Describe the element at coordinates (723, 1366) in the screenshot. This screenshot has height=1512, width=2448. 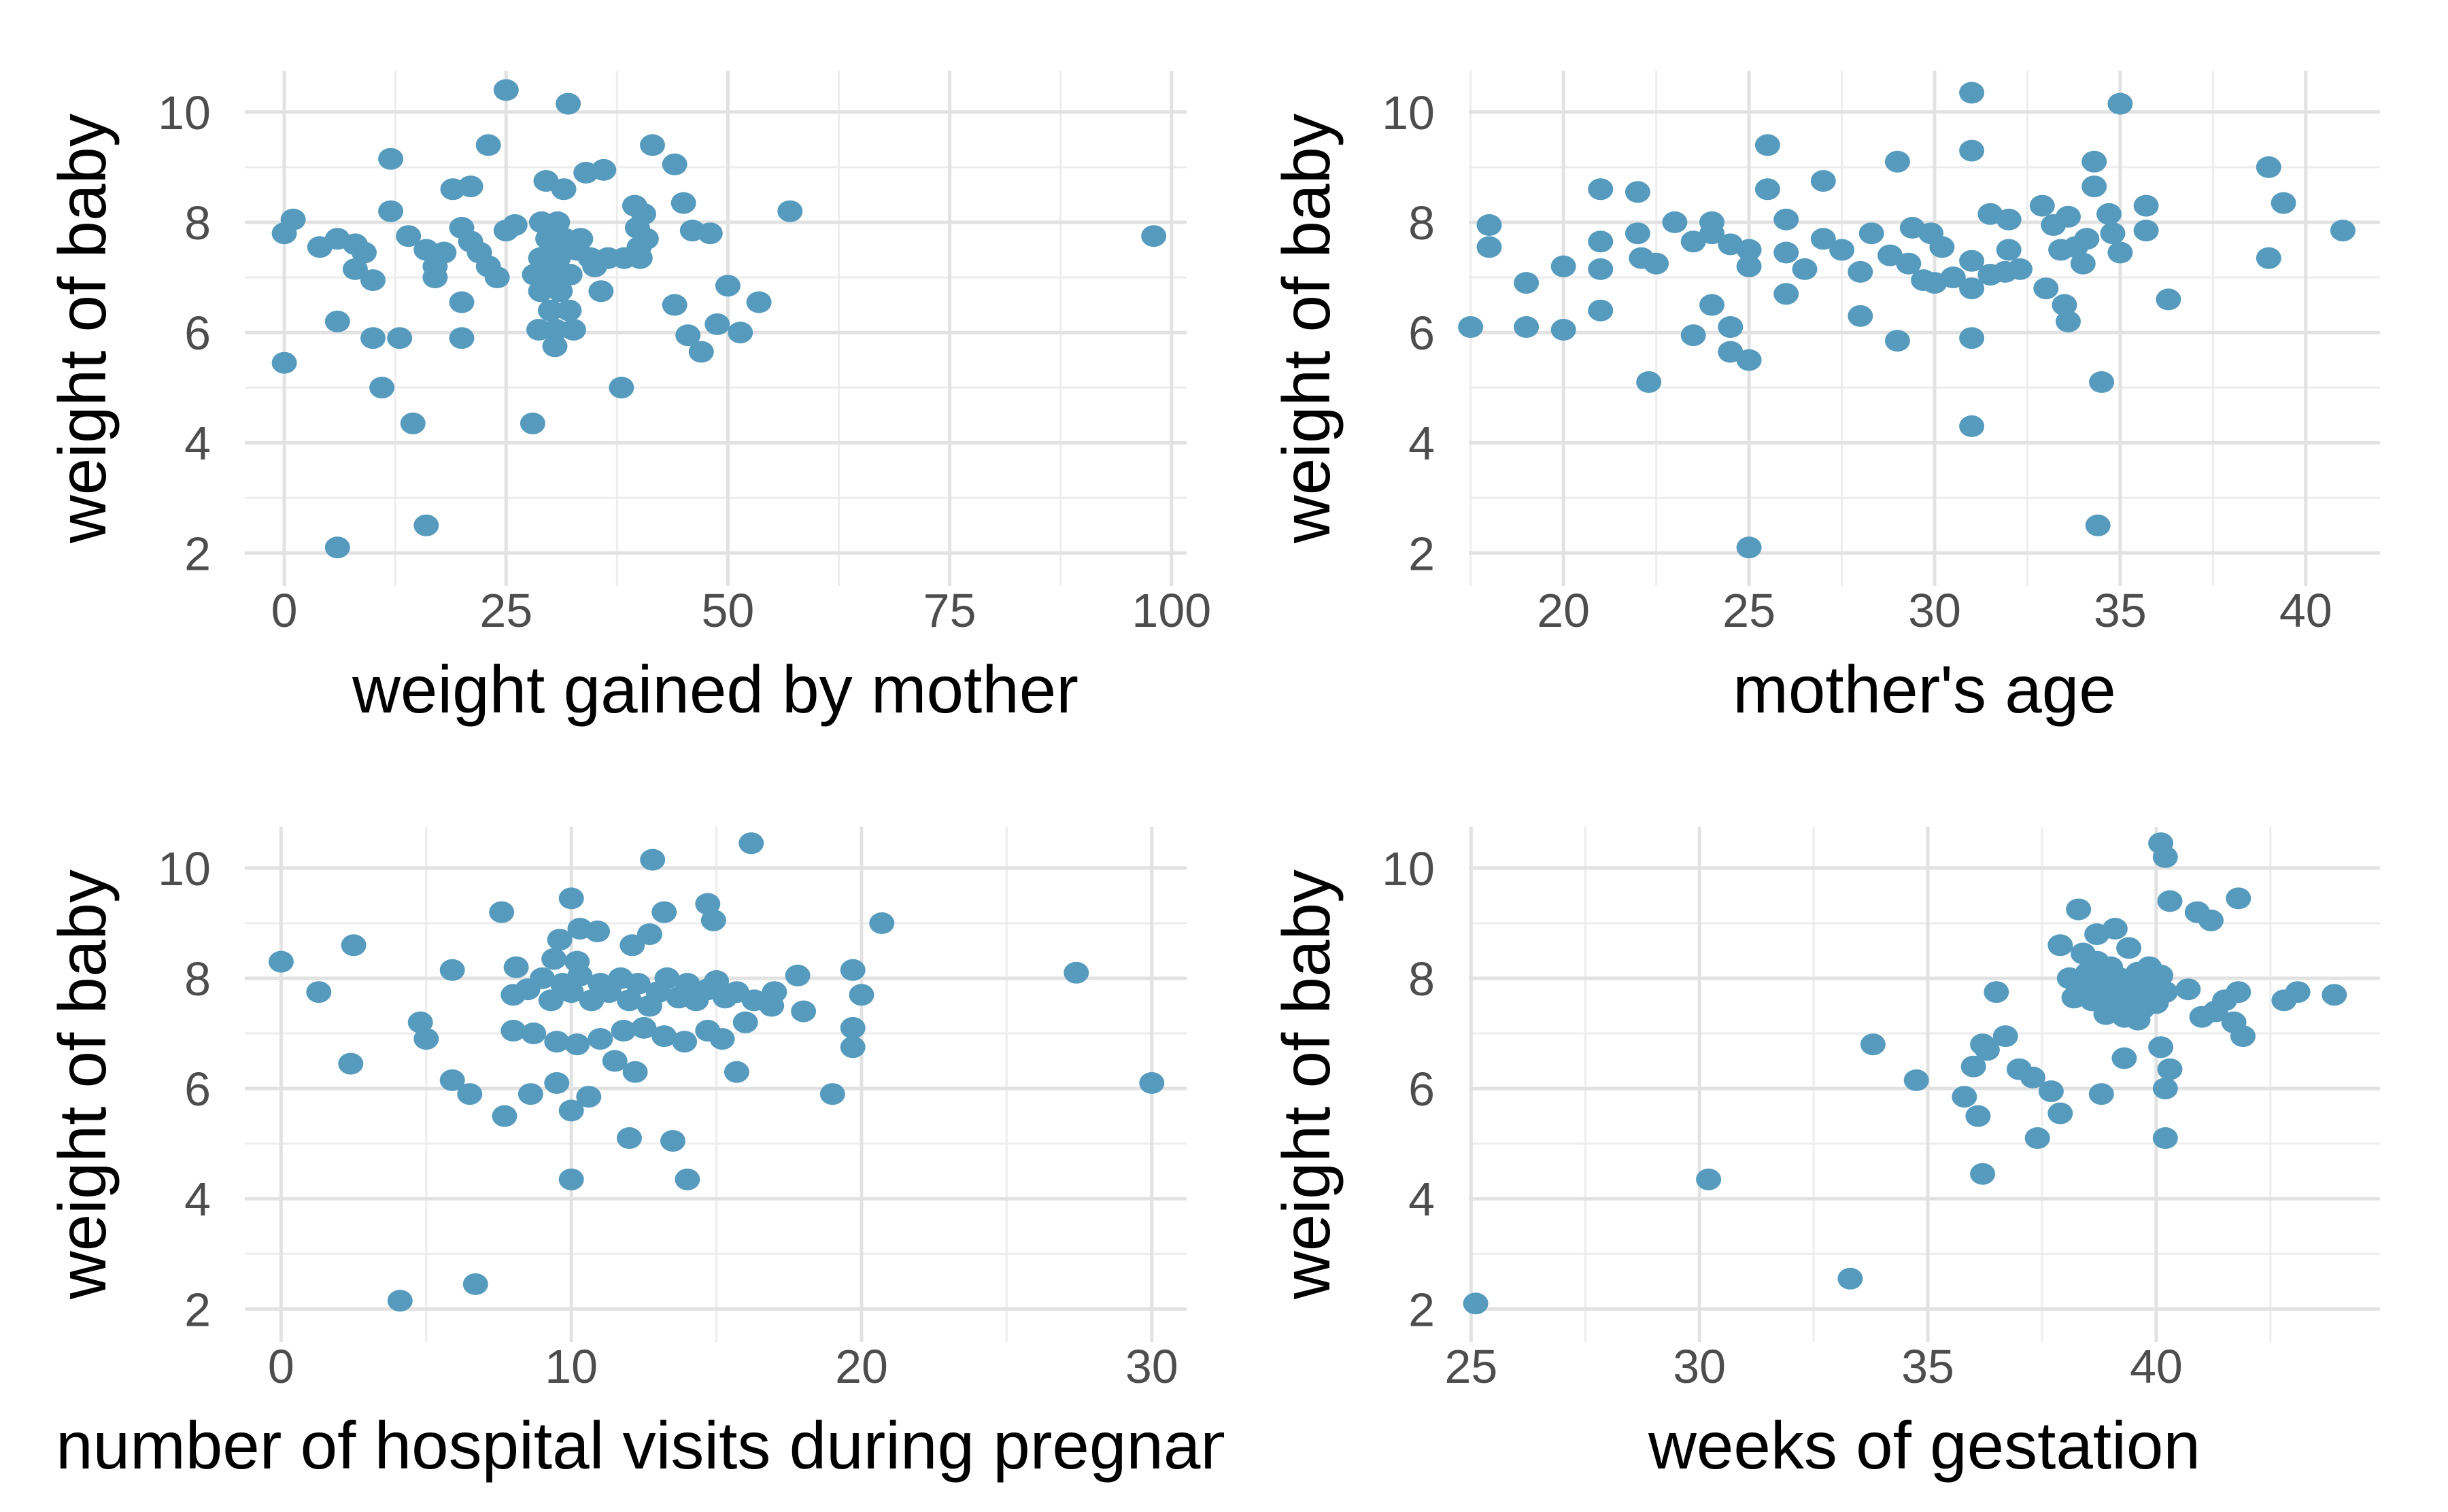
I see `x-tick-labels: 0 10 20 30` at that location.